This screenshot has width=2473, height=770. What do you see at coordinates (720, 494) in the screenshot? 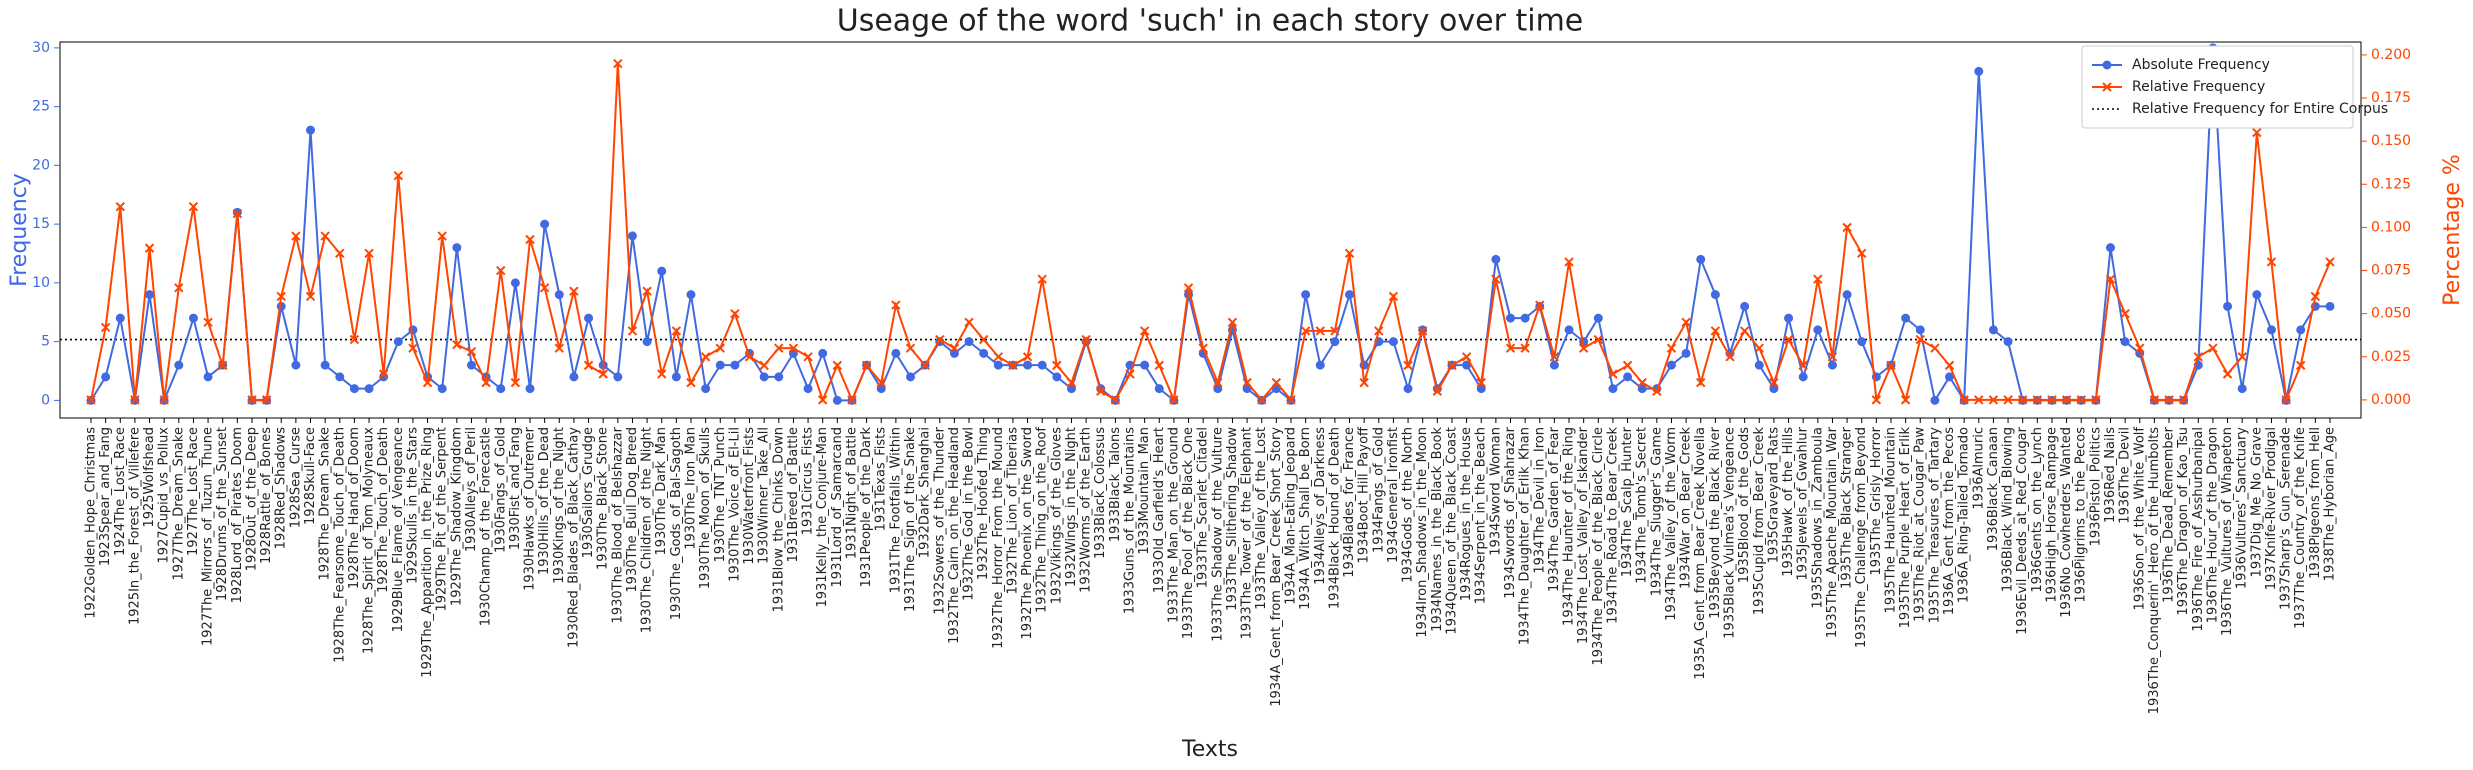
I see `x-tick-label: 1930The_TNT_Punch` at bounding box center [720, 494].